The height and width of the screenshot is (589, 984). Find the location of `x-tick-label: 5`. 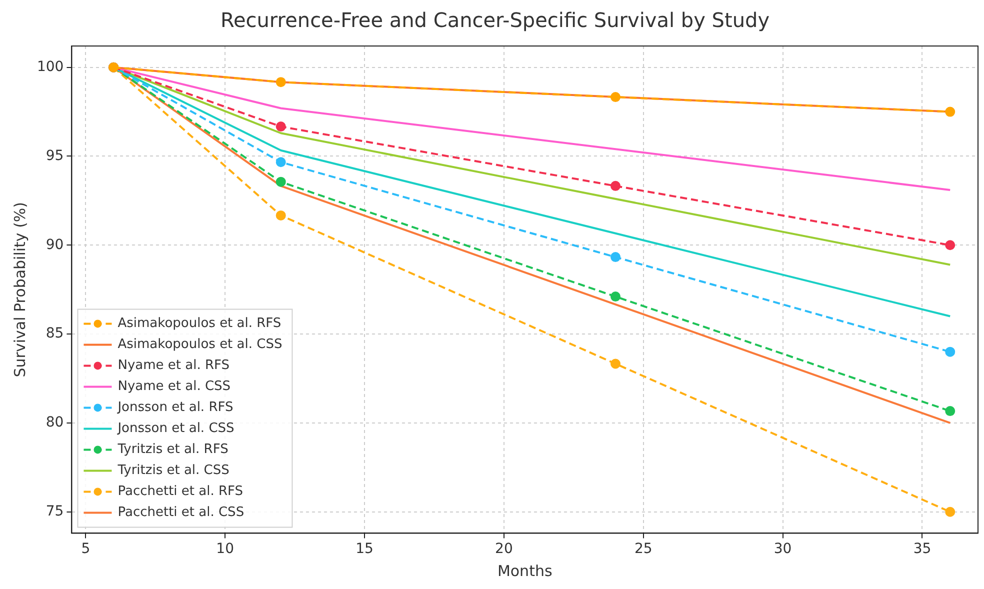

x-tick-label: 5 is located at coordinates (85, 549).